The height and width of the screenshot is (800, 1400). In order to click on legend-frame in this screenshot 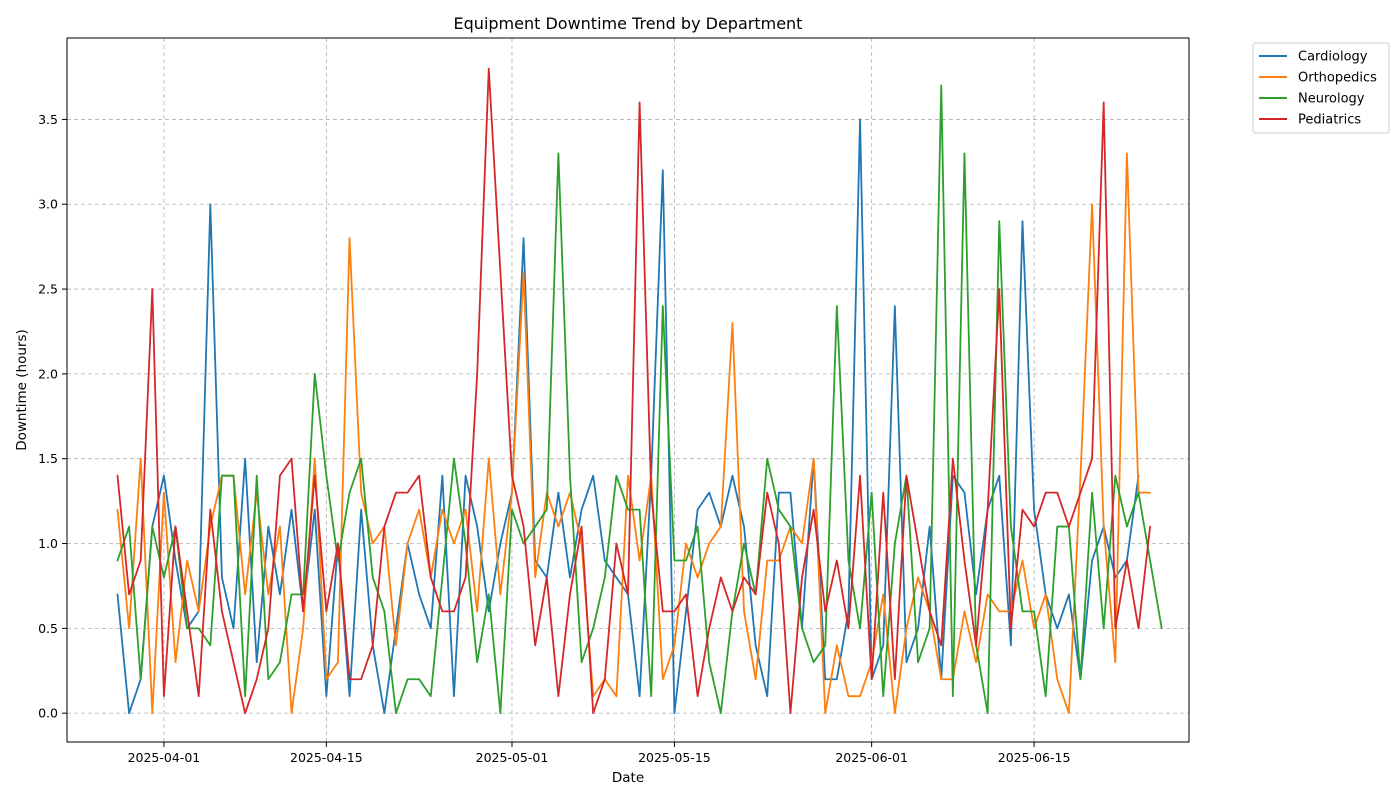, I will do `click(1321, 88)`.